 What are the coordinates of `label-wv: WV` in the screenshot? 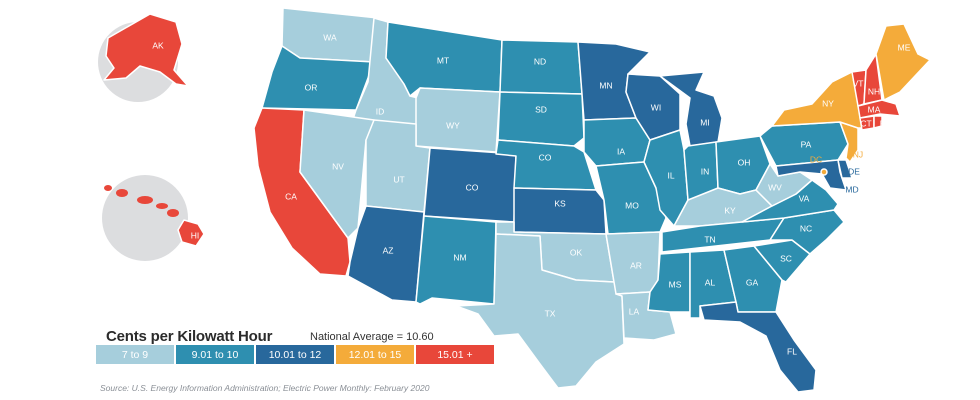 It's located at (775, 187).